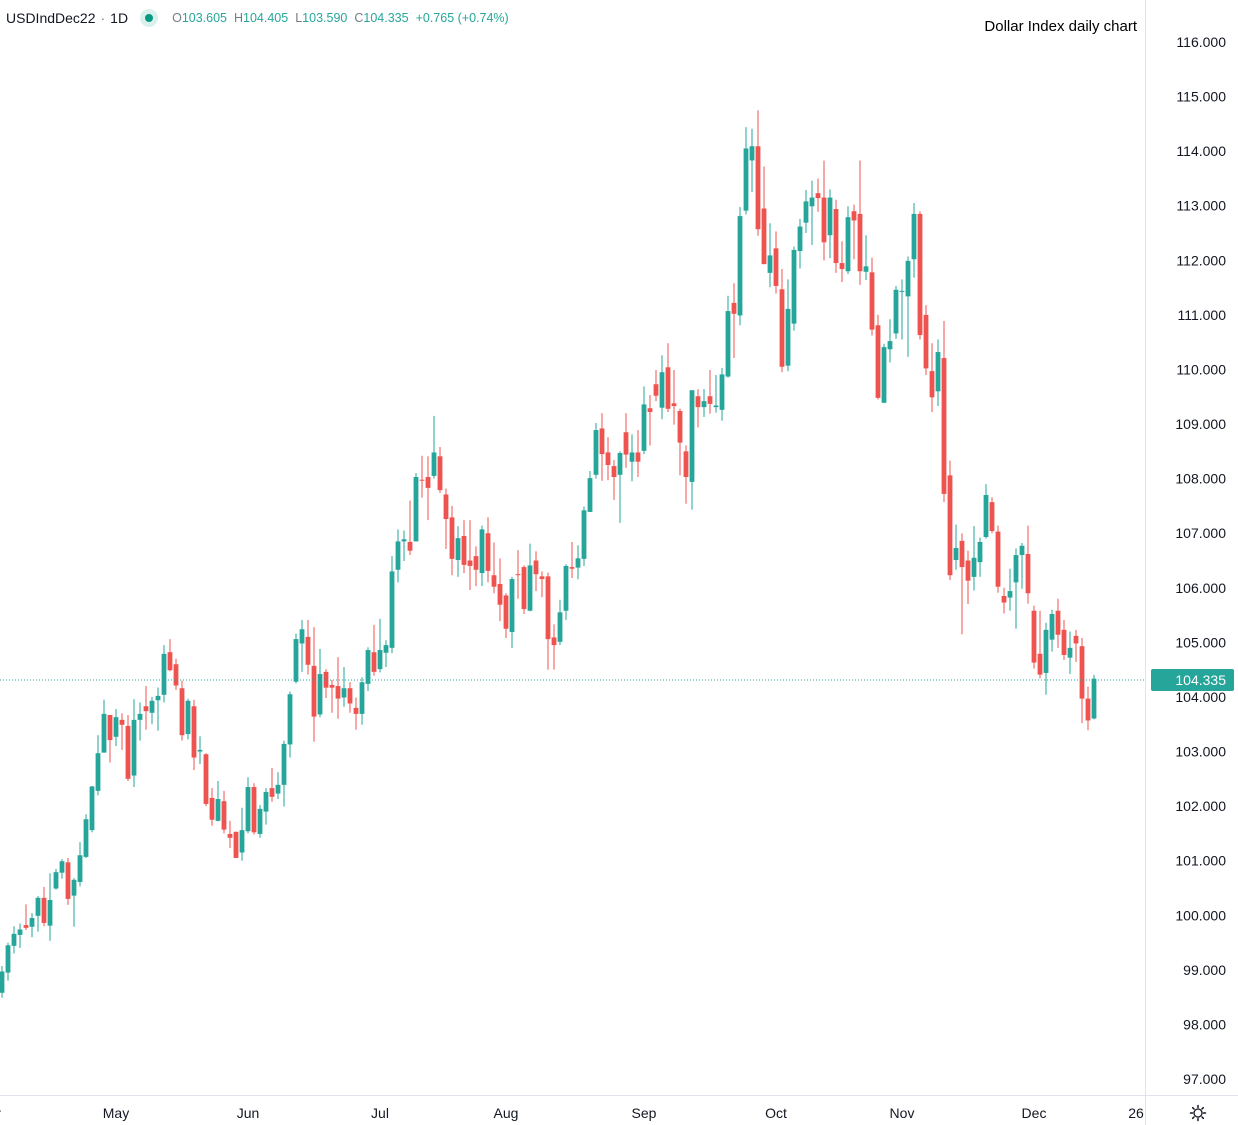 Image resolution: width=1238 pixels, height=1125 pixels. Describe the element at coordinates (51, 18) in the screenshot. I see `symbol-name: USDIndDec22` at that location.